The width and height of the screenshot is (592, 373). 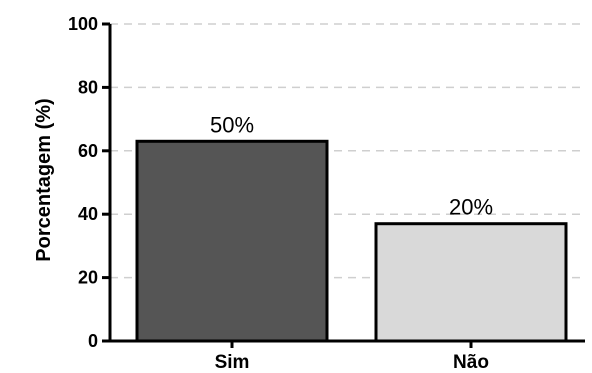 I want to click on y-tick-label: 100, so click(x=83, y=24).